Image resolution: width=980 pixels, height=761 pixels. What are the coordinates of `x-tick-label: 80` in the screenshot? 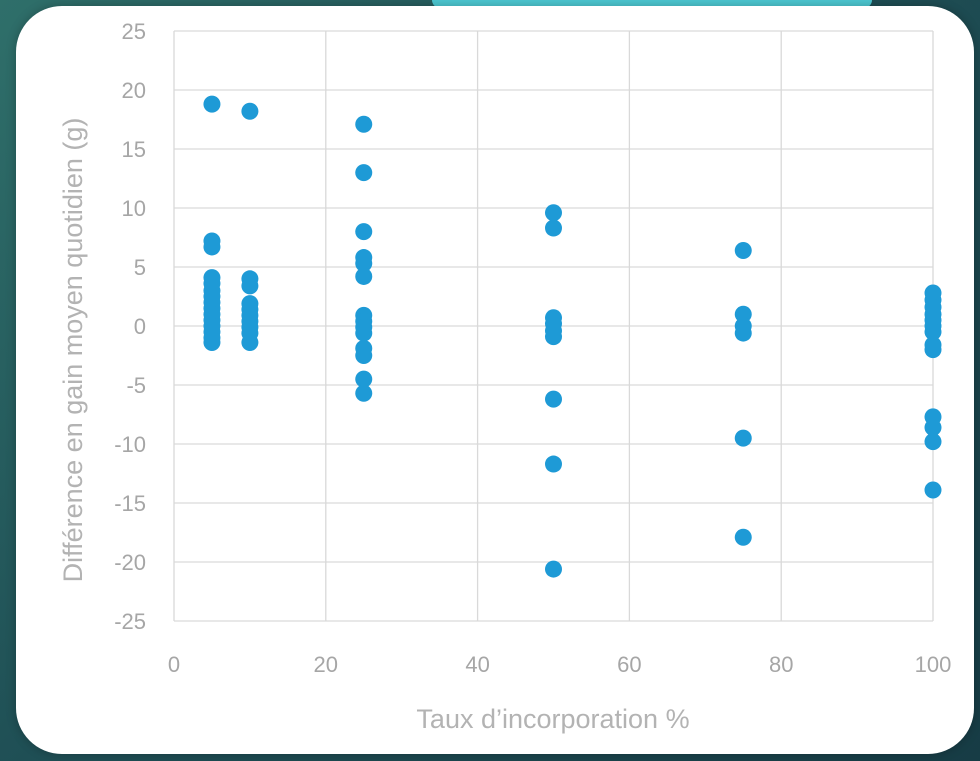 It's located at (781, 664).